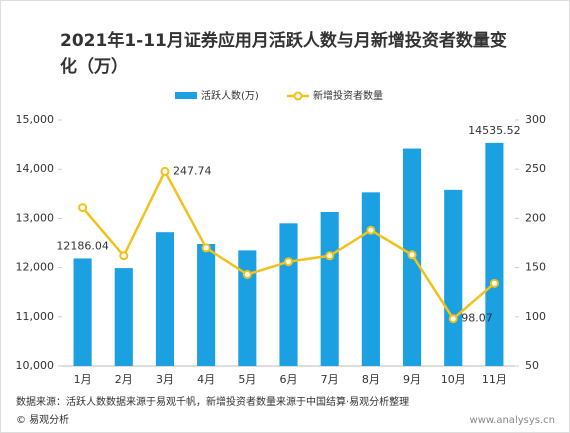  What do you see at coordinates (477, 318) in the screenshot?
I see `line-value-label: 98.07` at bounding box center [477, 318].